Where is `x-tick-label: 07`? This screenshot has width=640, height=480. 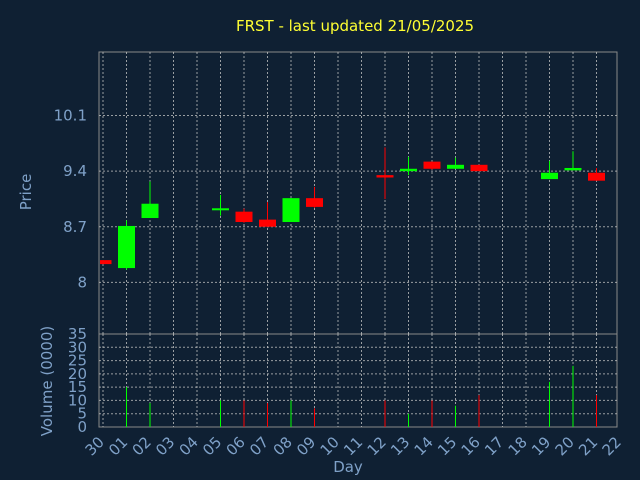 x-tick-label: 07 is located at coordinates (259, 446).